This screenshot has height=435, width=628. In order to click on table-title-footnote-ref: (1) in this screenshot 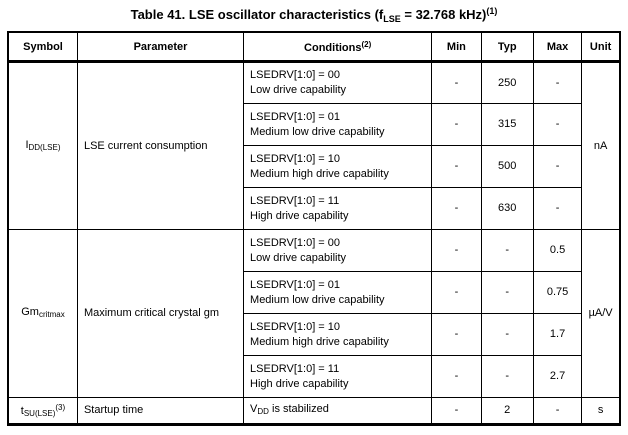, I will do `click(492, 11)`.